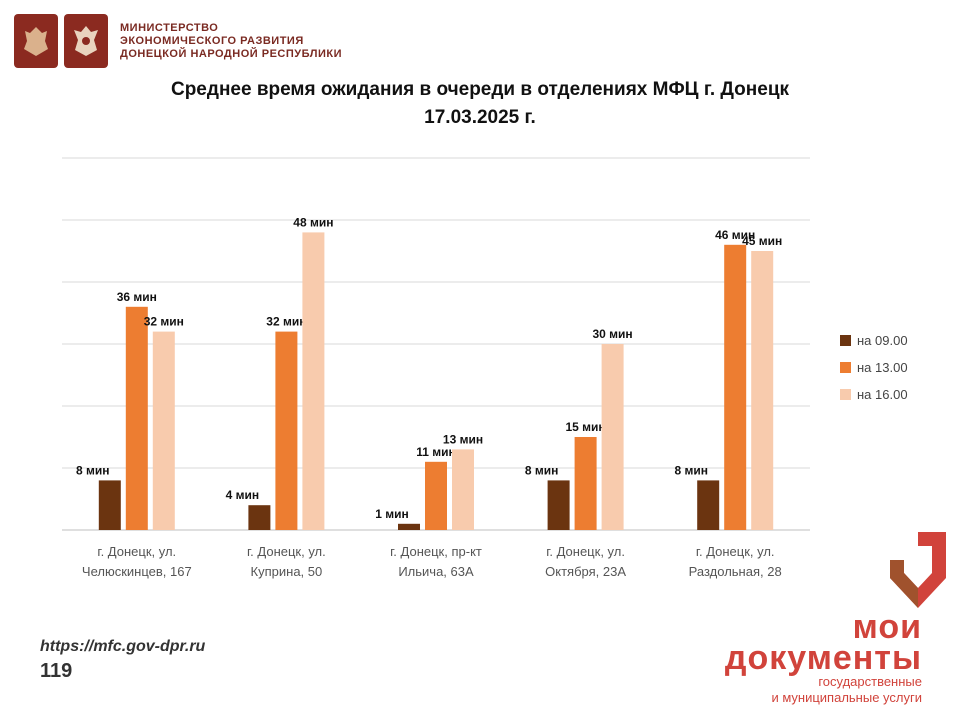 The width and height of the screenshot is (960, 720). I want to click on data-label: 30 мин, so click(613, 334).